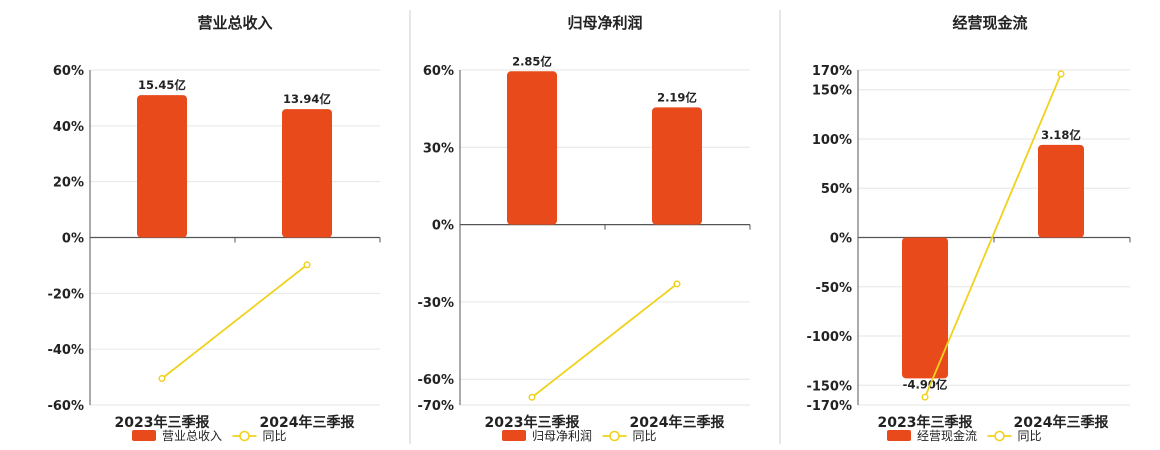  I want to click on legend-label-bar: 归母净利润, so click(562, 436).